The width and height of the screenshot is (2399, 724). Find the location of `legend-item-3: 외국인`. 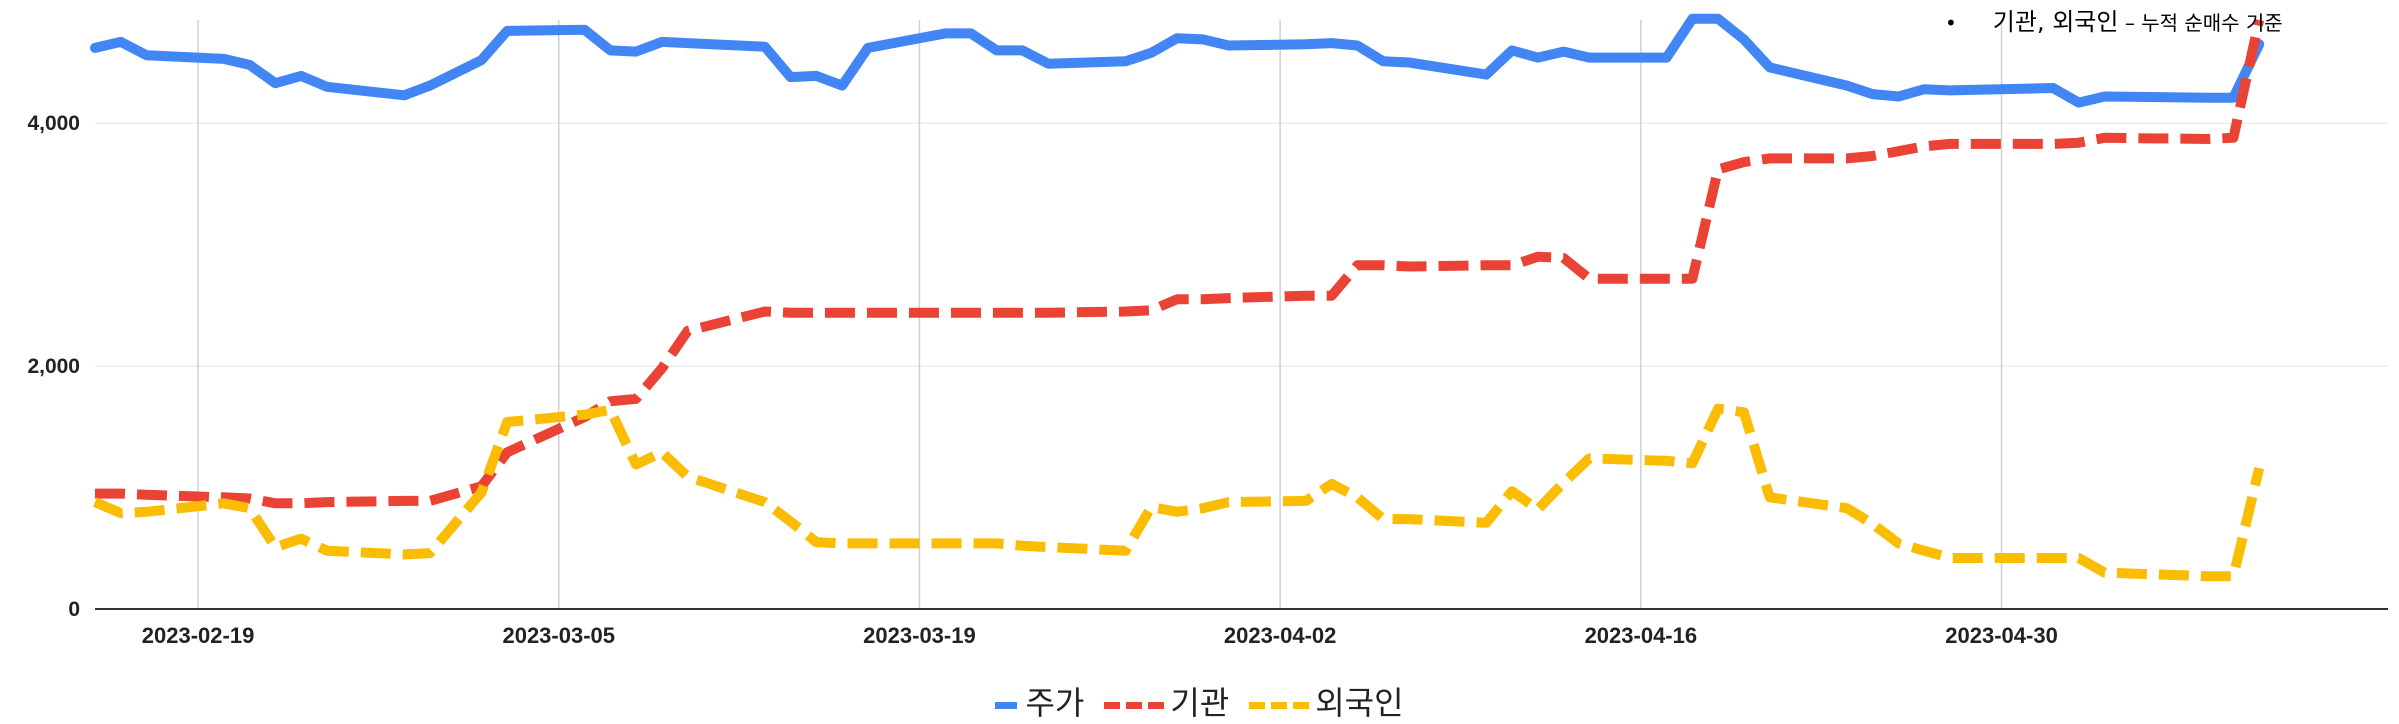

legend-item-3: 외국인 is located at coordinates (1326, 701).